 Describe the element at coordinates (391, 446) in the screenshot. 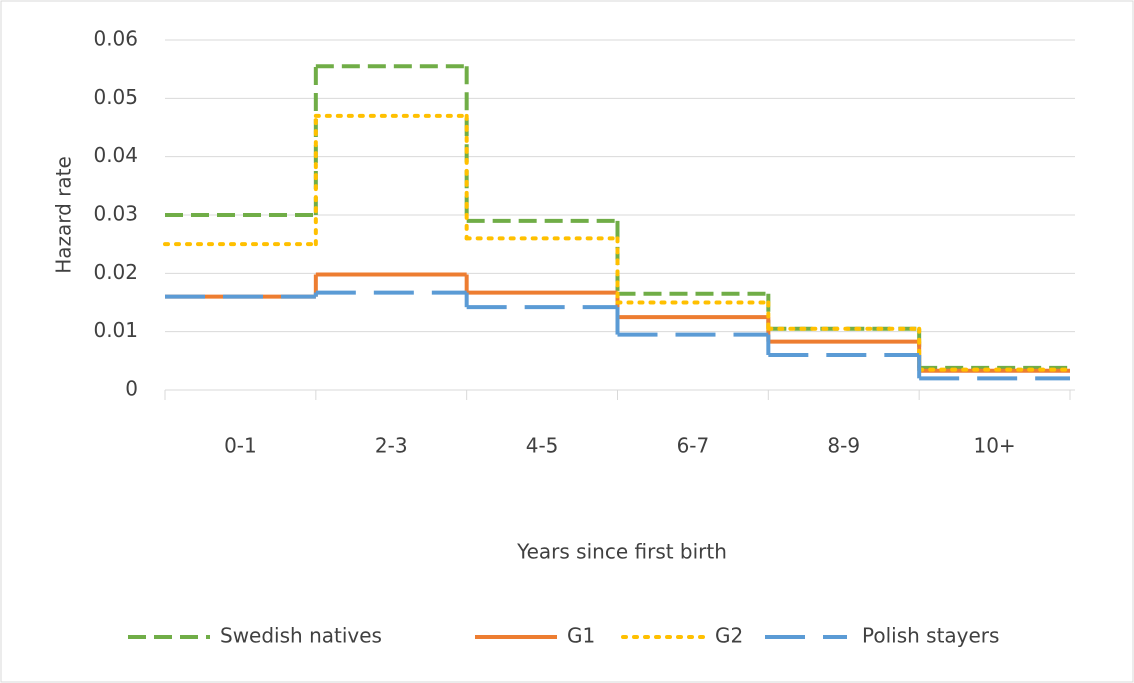

I see `x-tick-label: 2-3` at that location.